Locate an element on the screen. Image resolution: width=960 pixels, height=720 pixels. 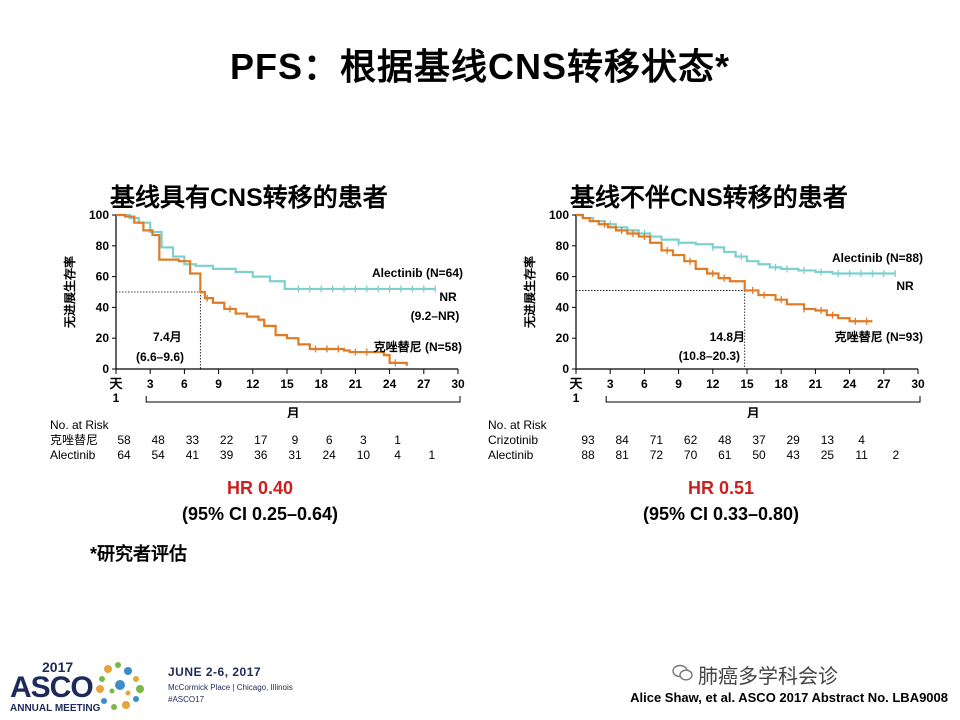
risk-table-row: Alectinib 64 54 41 39 36 31 24 10 4 1 is located at coordinates (260, 455).